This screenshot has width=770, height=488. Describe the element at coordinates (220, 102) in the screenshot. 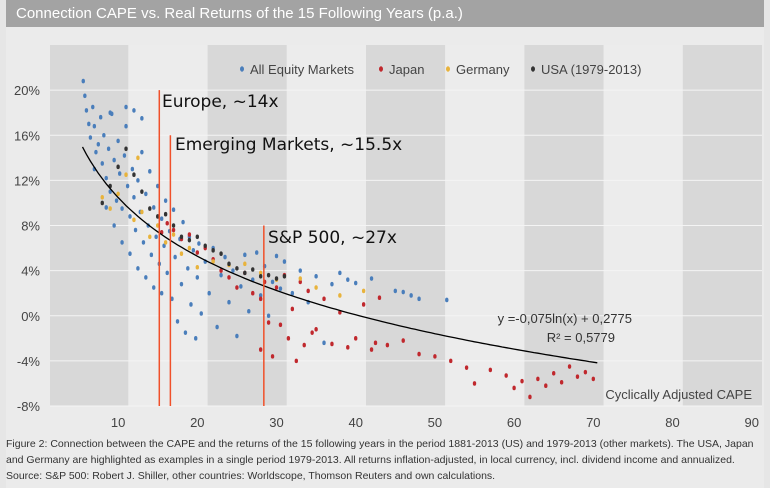

I see `annotation-label: Europe, ~14x` at that location.